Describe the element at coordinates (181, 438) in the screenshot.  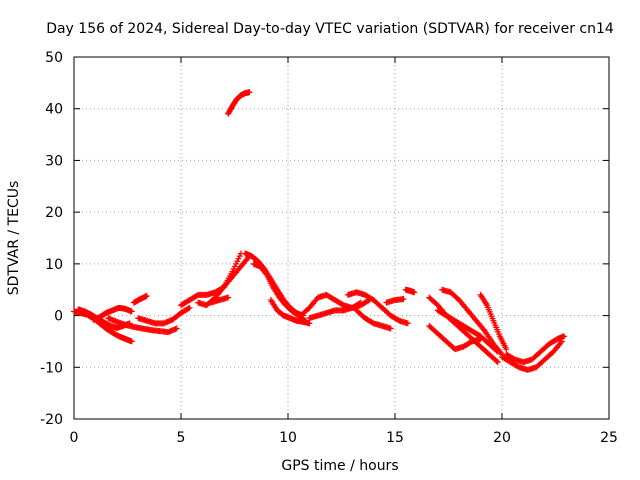
I see `x-tick-label: 5` at that location.